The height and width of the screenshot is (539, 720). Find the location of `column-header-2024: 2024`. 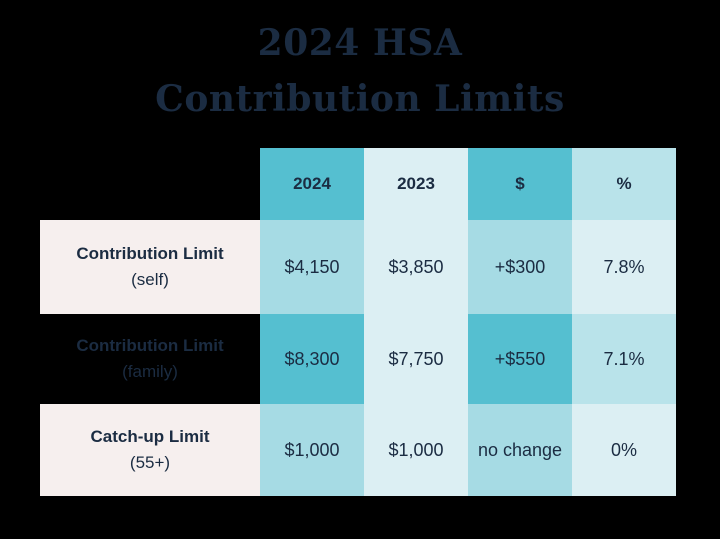

column-header-2024: 2024 is located at coordinates (312, 184).